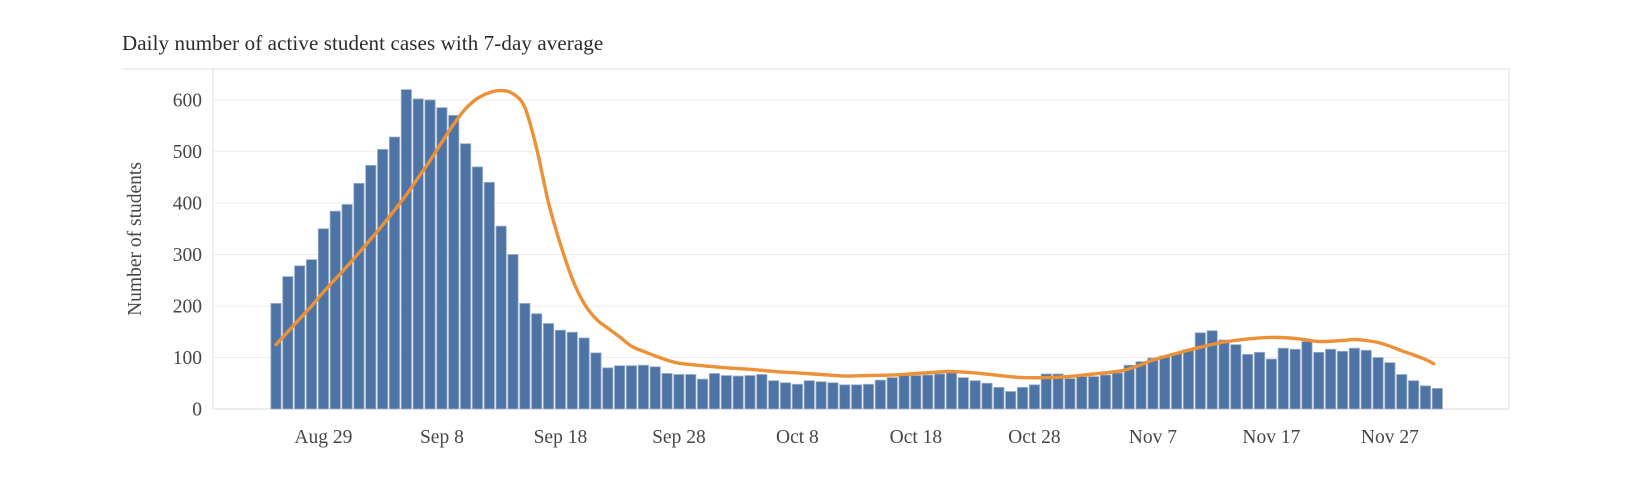 This screenshot has height=500, width=1630. What do you see at coordinates (135, 239) in the screenshot?
I see `y-axis-title: Number of students` at bounding box center [135, 239].